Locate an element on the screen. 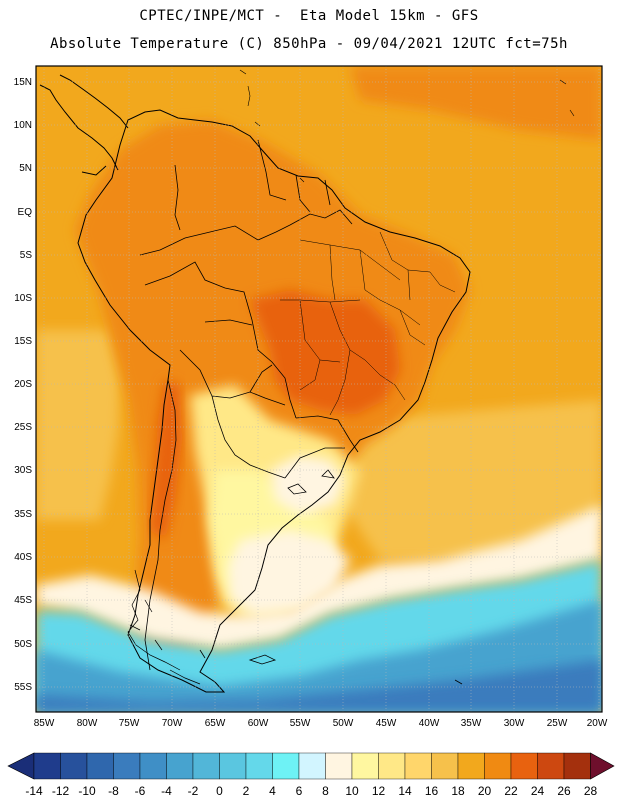 The image size is (618, 800). colorbar-label-13: 12 is located at coordinates (379, 791).